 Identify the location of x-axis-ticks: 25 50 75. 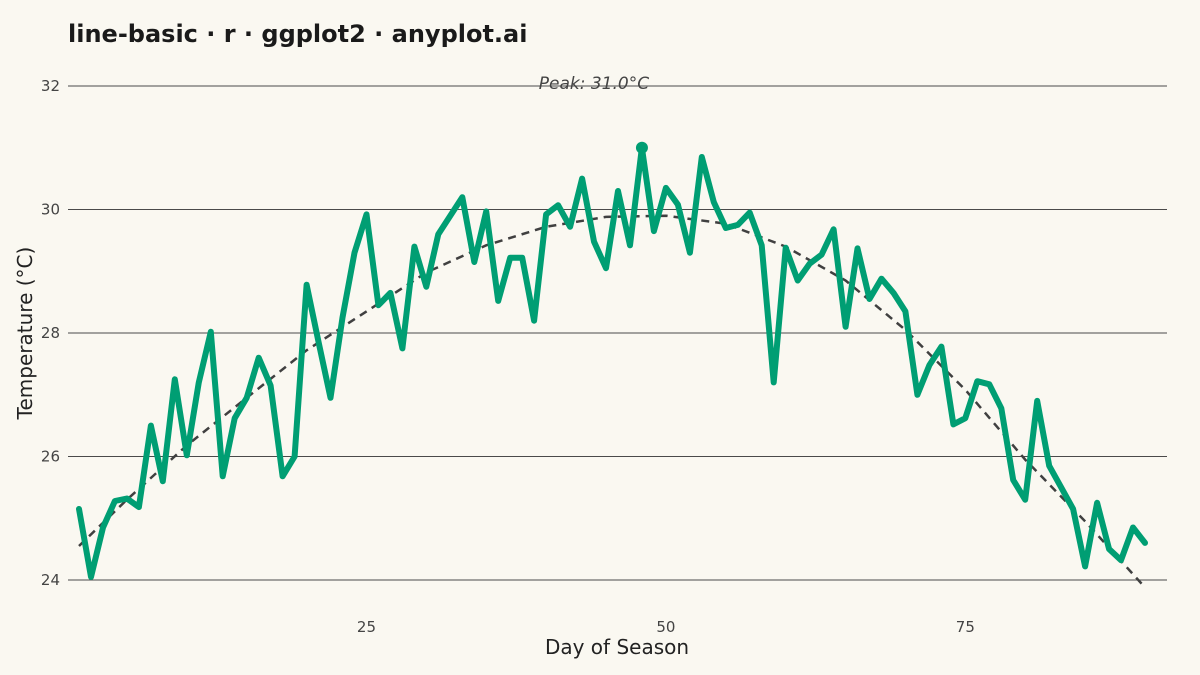
(666, 627).